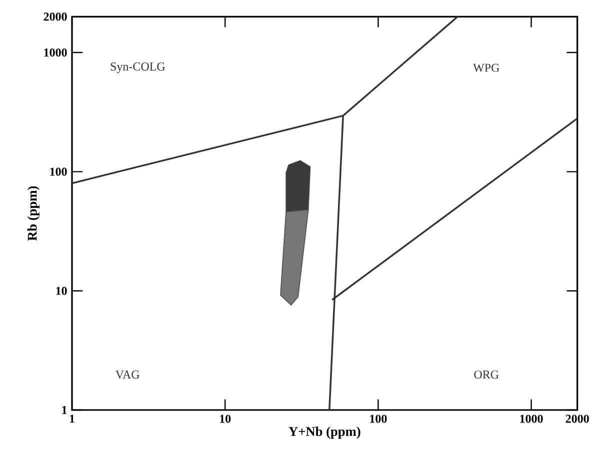  Describe the element at coordinates (55, 16) in the screenshot. I see `y-tick-label: 2000` at that location.